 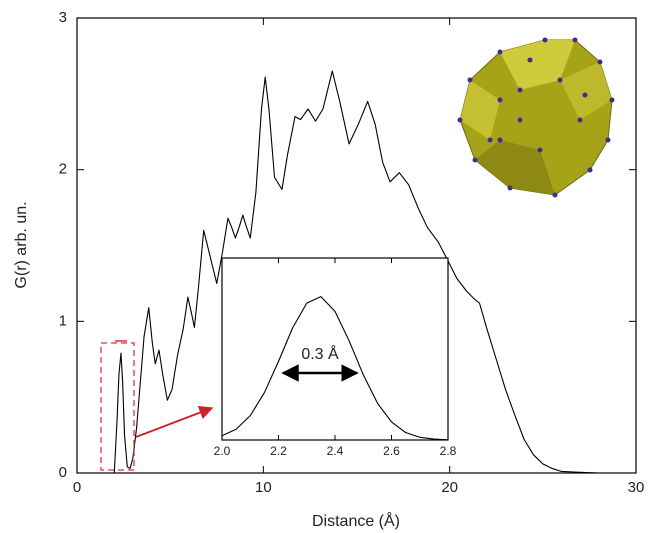 I want to click on inset-plot: 2.0 2.2 2.4 2.6 2.8, so click(x=335, y=357).